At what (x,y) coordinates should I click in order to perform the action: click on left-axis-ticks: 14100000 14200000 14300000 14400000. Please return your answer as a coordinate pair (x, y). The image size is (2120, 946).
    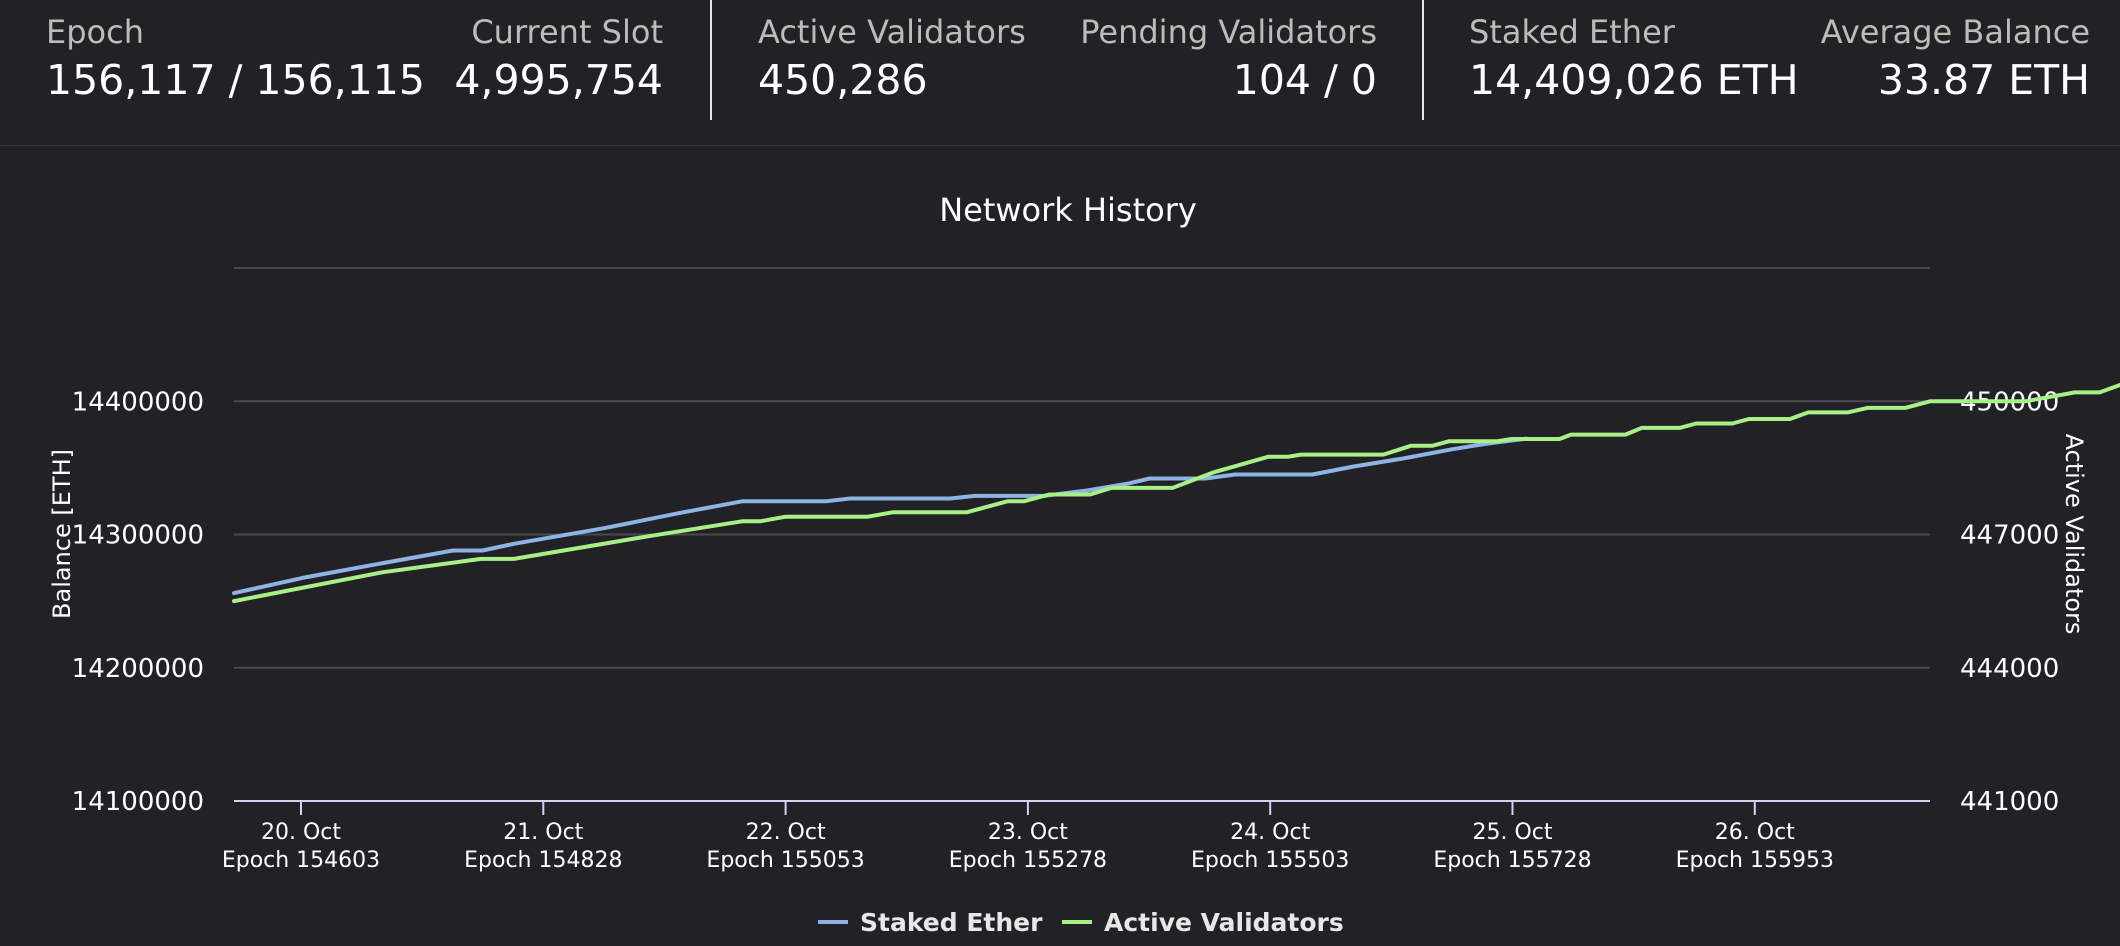
    Looking at the image, I should click on (138, 602).